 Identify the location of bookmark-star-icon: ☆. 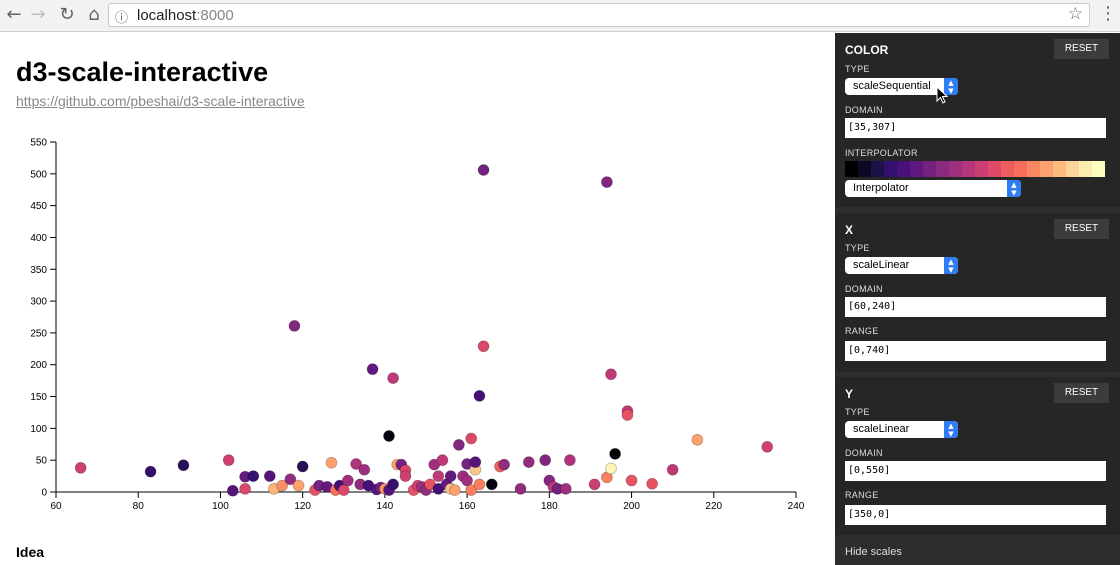
(1075, 14).